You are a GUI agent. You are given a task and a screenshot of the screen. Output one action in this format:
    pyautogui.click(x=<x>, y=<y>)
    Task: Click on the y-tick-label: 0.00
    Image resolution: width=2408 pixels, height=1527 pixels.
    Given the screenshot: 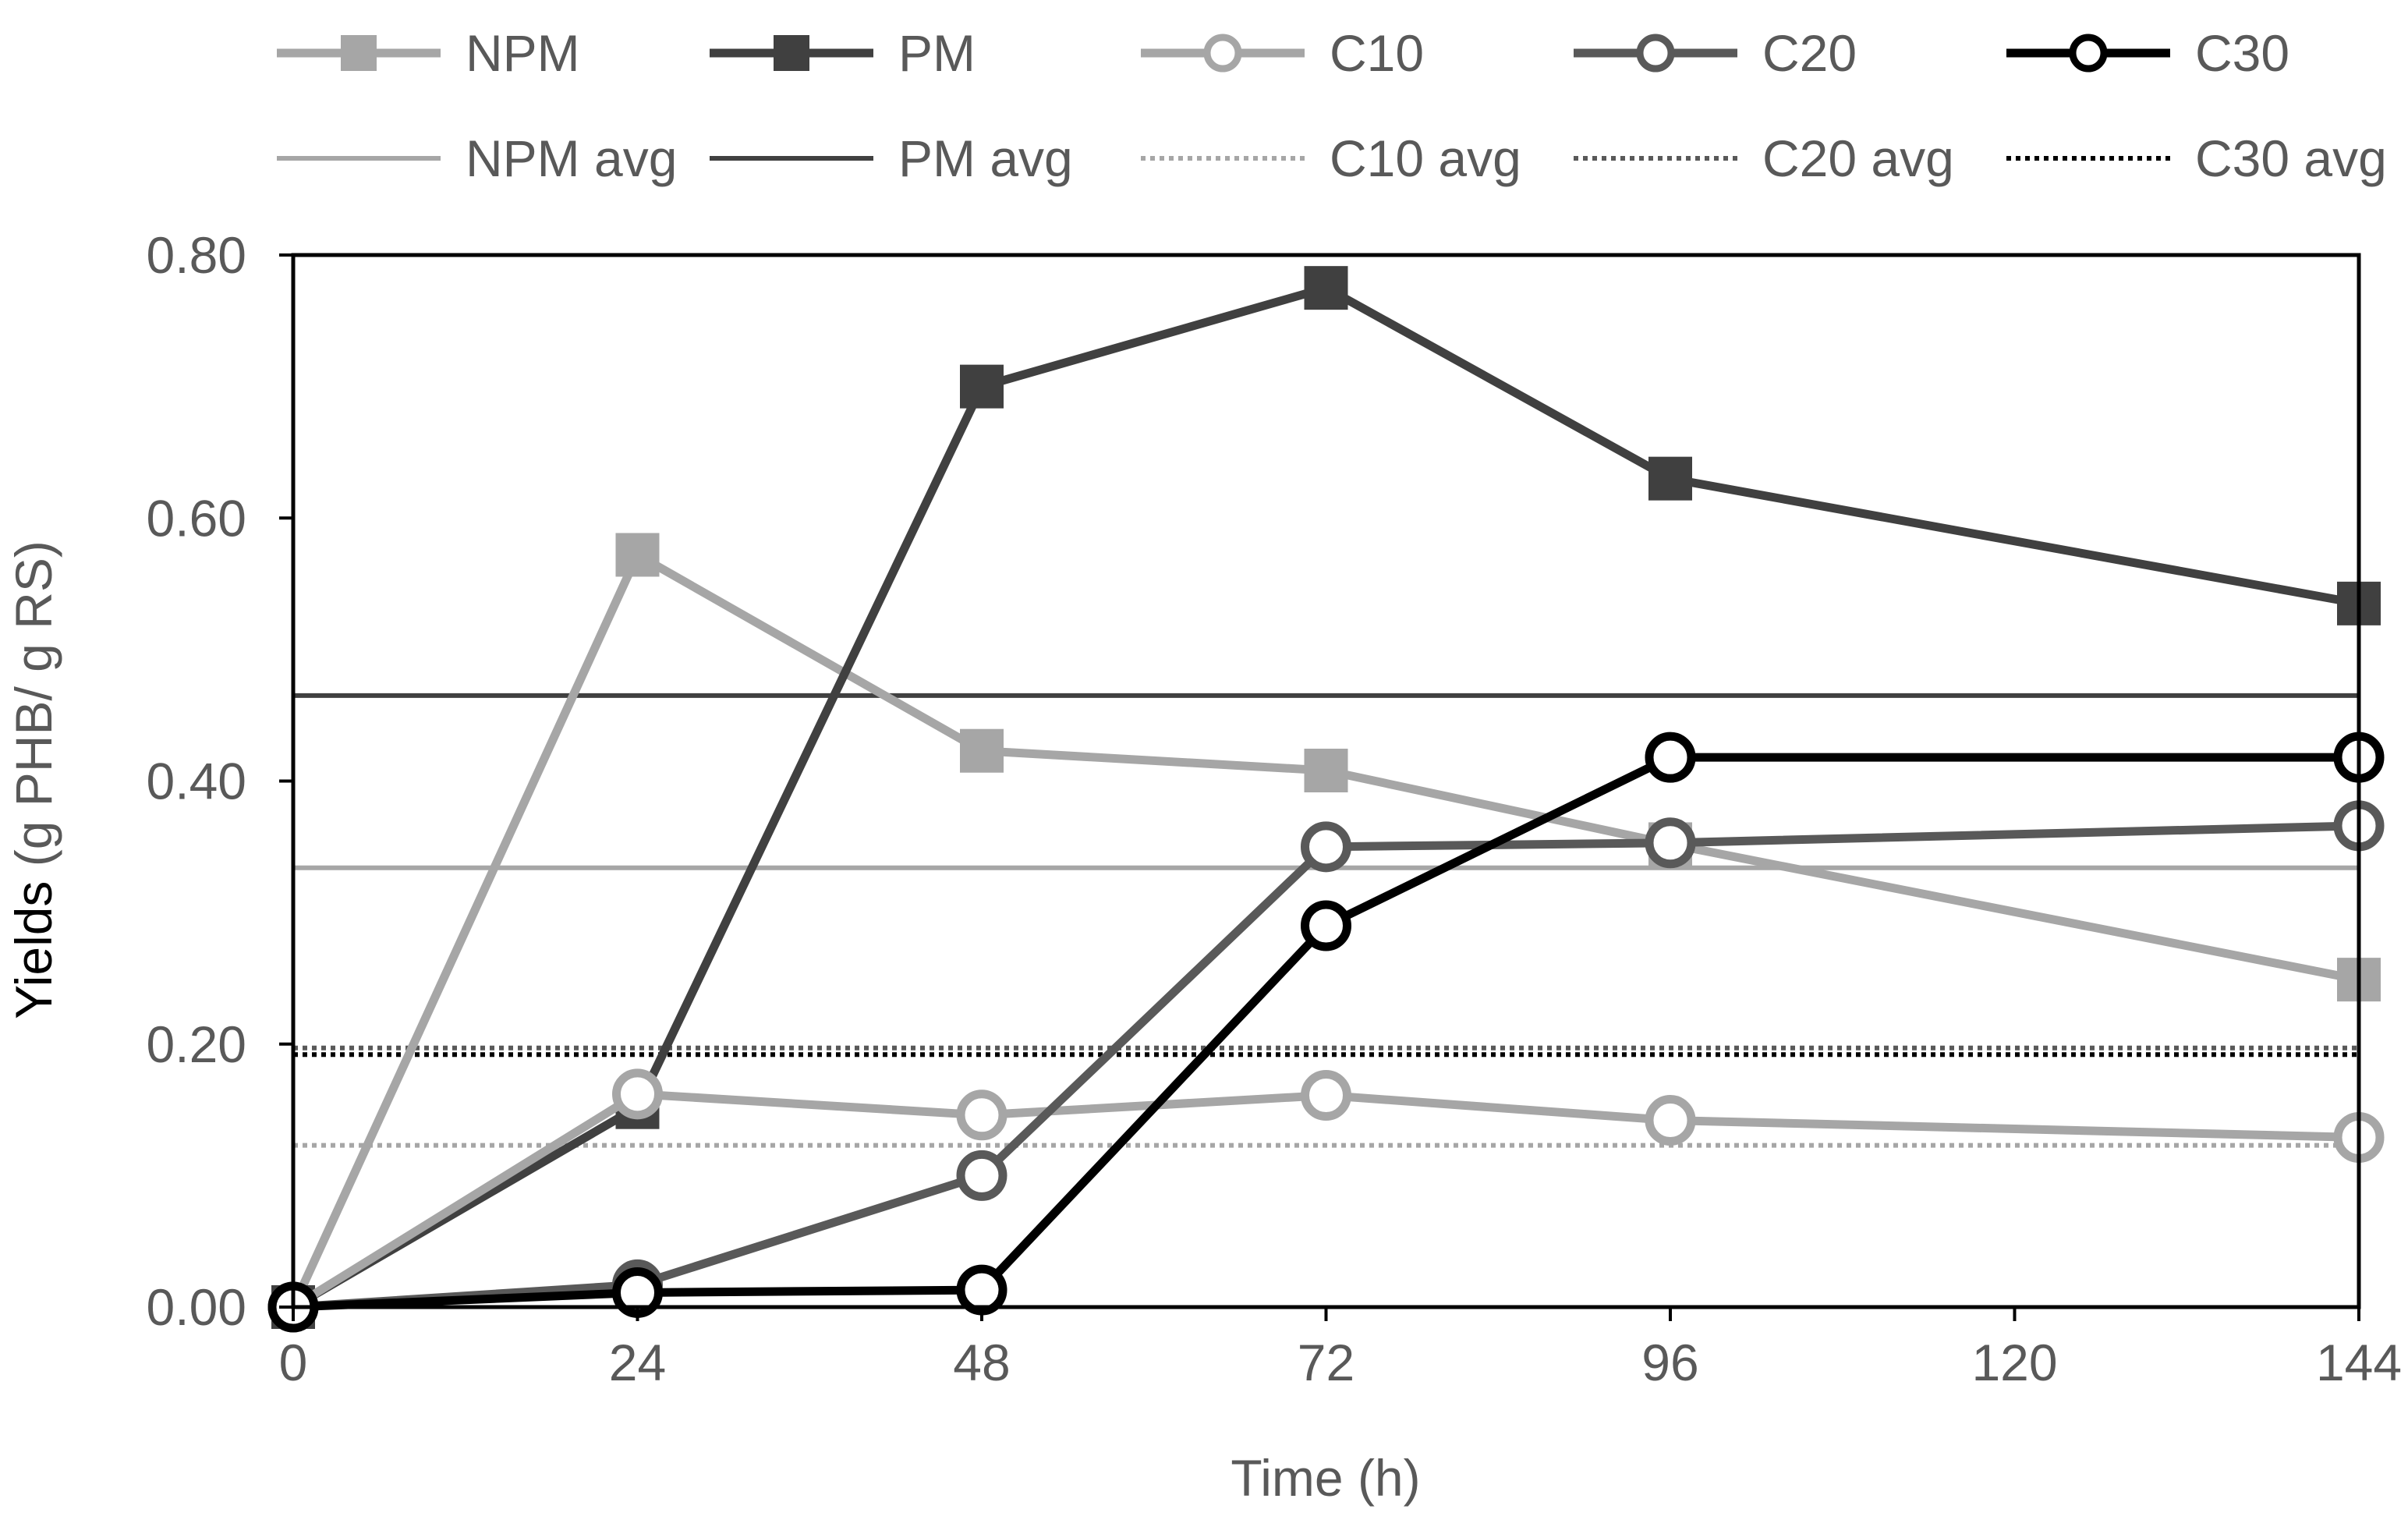 What is the action you would take?
    pyautogui.click(x=196, y=1307)
    